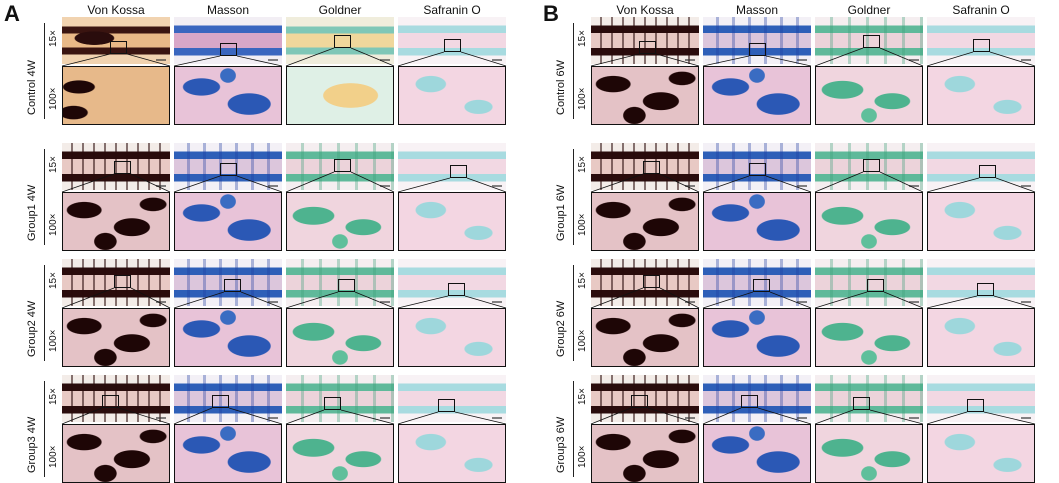  I want to click on group-label: Control 4W, so click(32, 87).